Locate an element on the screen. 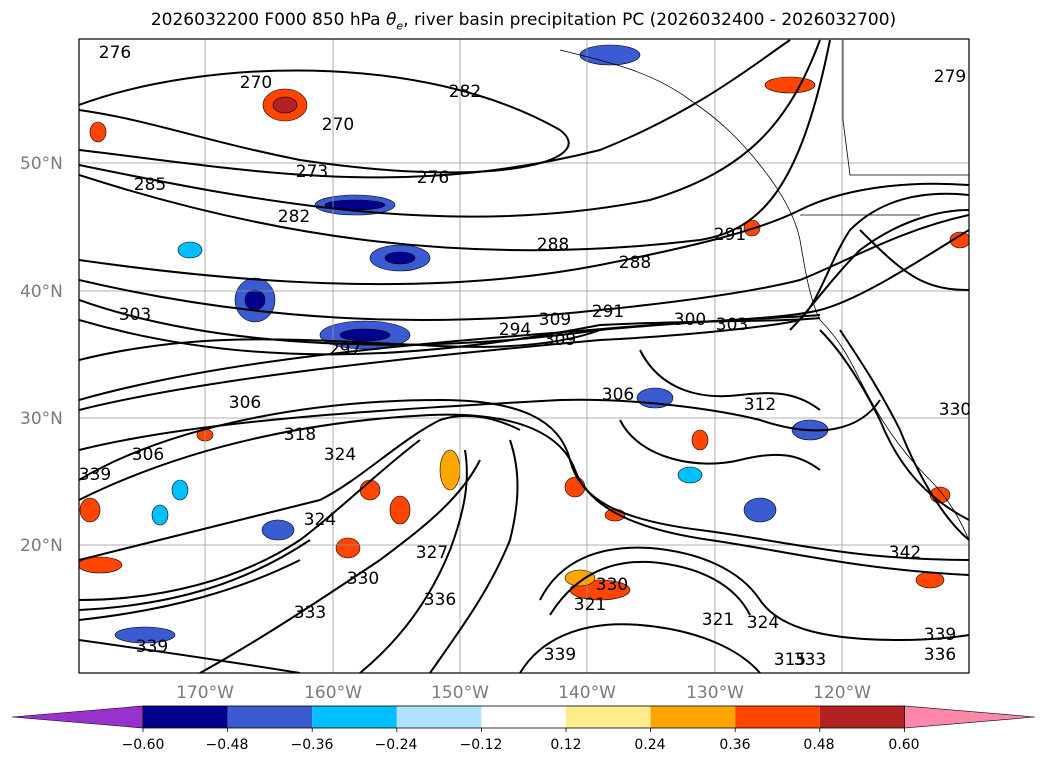 Image resolution: width=1047 pixels, height=767 pixels. lat-label-20n: 20°N is located at coordinates (41, 546).